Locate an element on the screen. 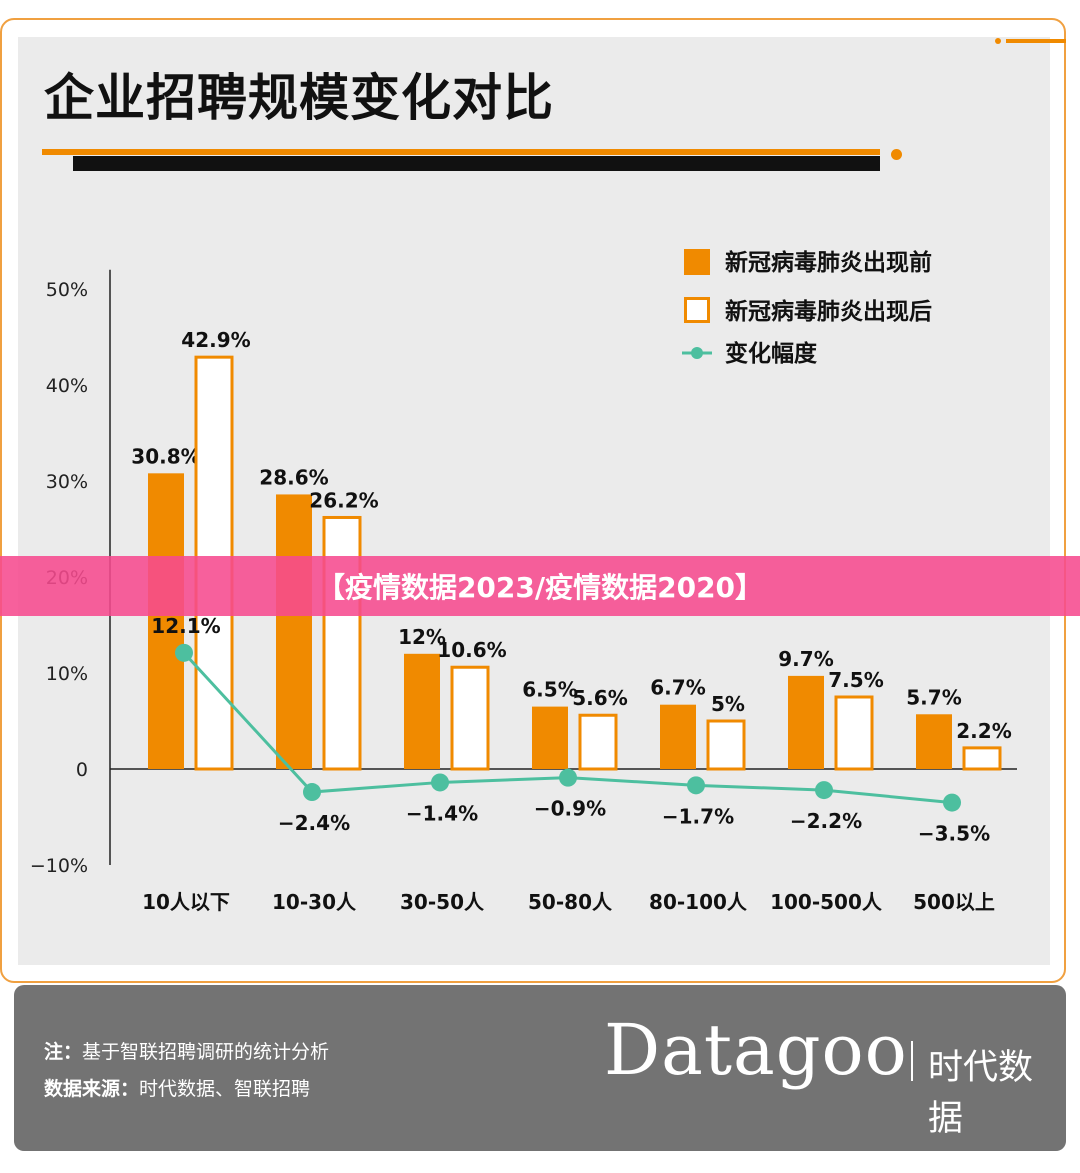  y-tick-label: 0 is located at coordinates (82, 770).